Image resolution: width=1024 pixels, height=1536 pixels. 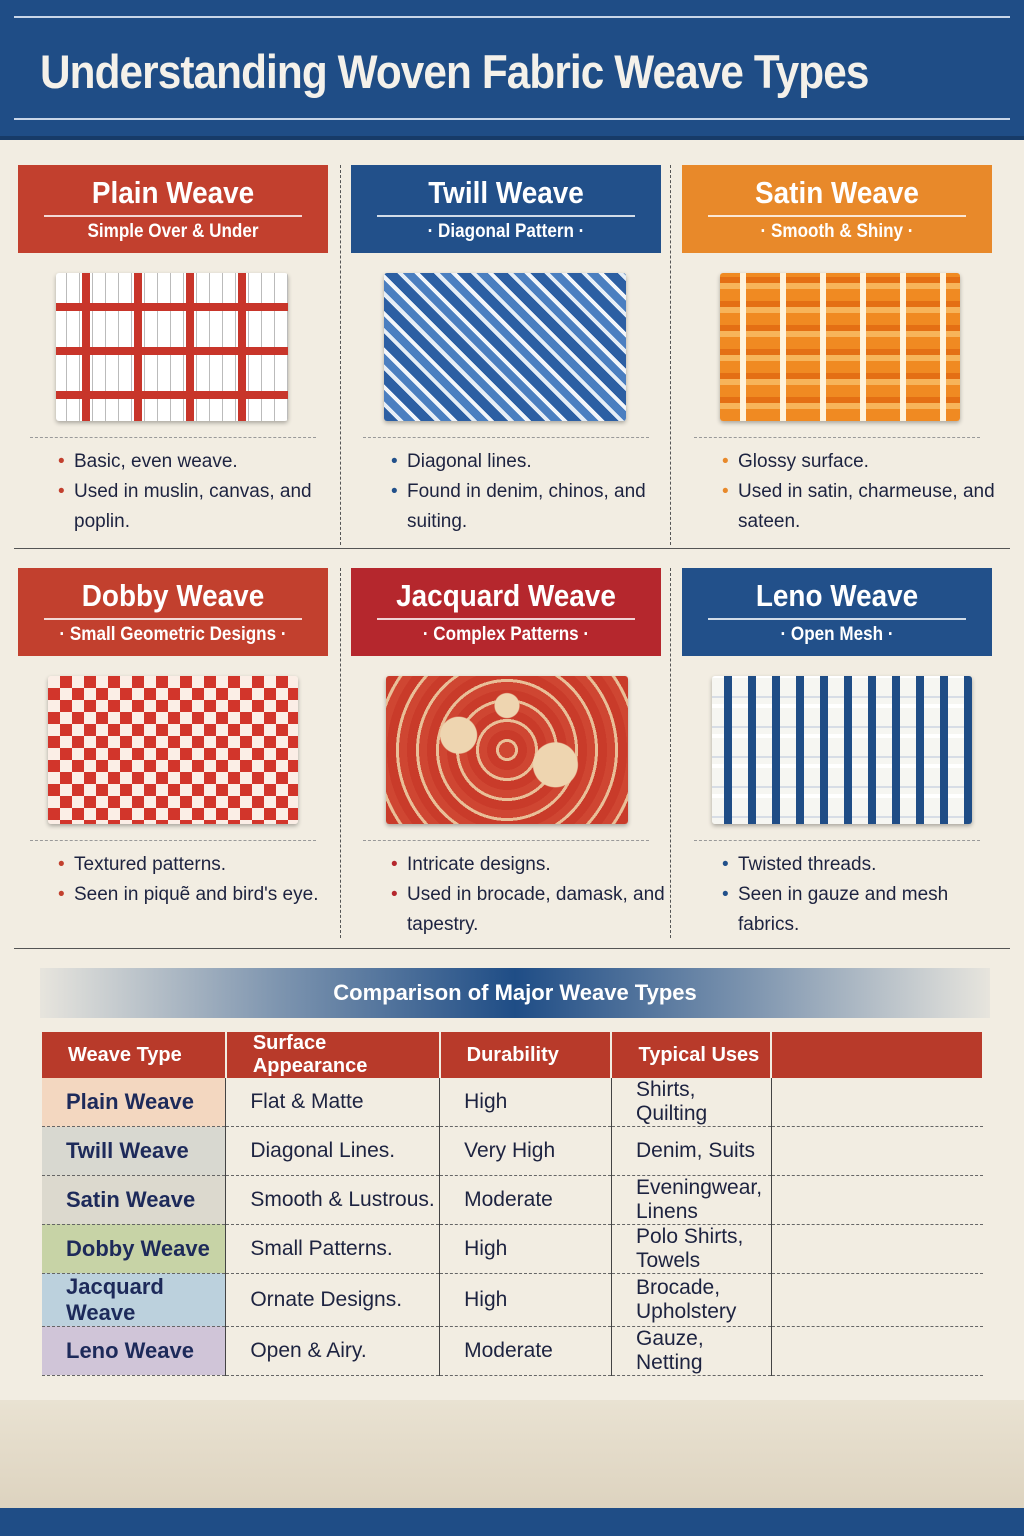 What do you see at coordinates (691, 1102) in the screenshot?
I see `table-cell: Shirts, Quilting` at bounding box center [691, 1102].